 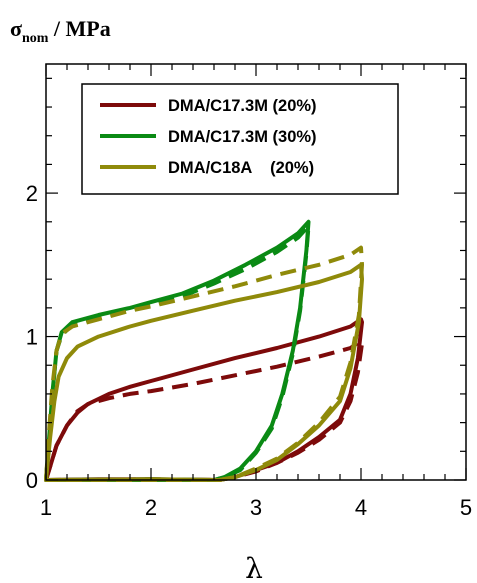 What do you see at coordinates (32, 193) in the screenshot?
I see `y-tick-label: 2` at bounding box center [32, 193].